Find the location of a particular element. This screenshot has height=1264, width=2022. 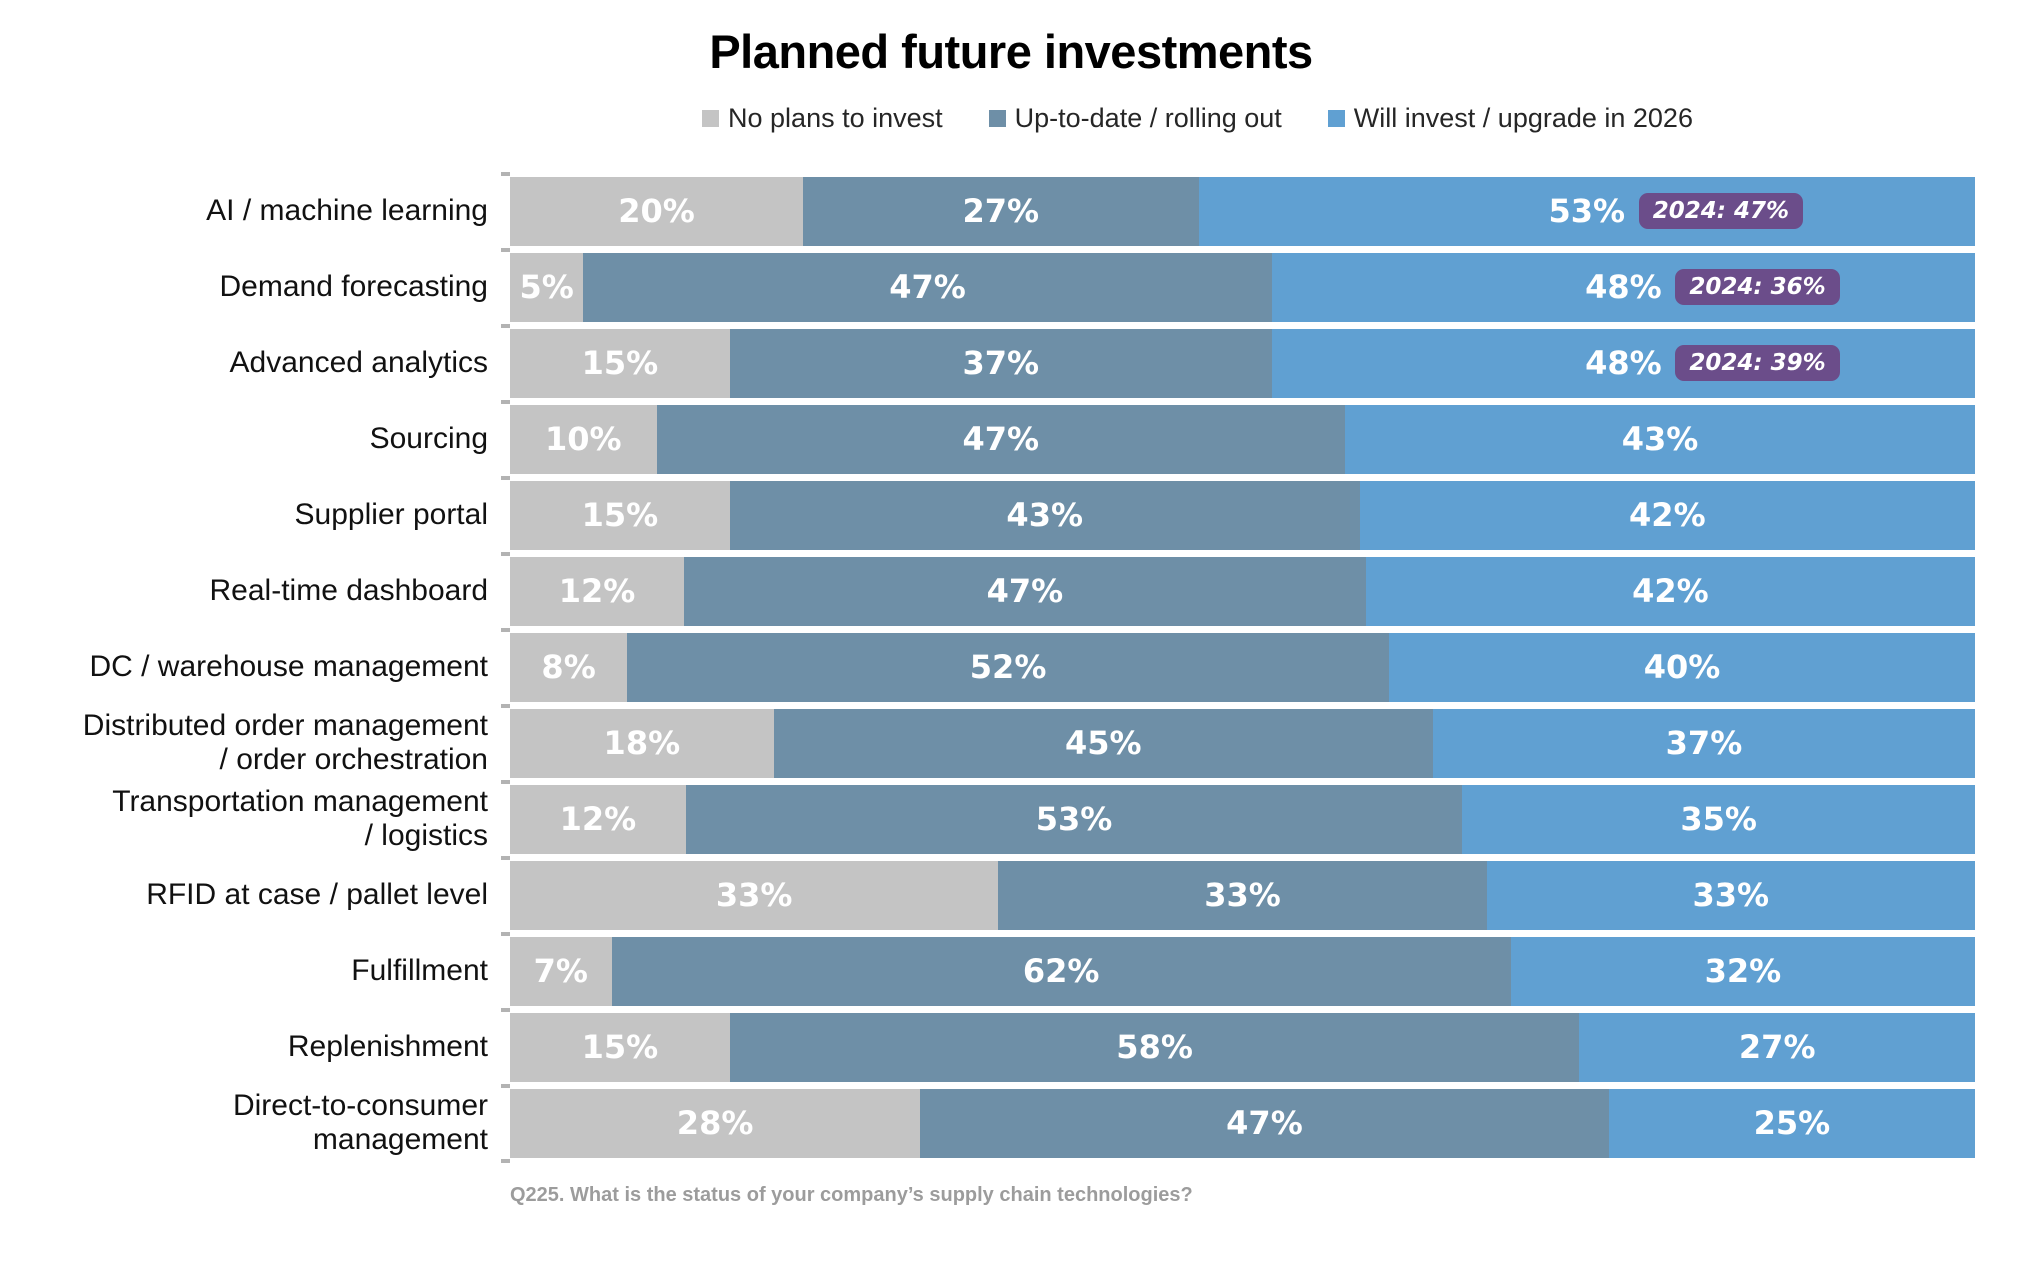

category-label-line: Sourcing is located at coordinates (428, 439).